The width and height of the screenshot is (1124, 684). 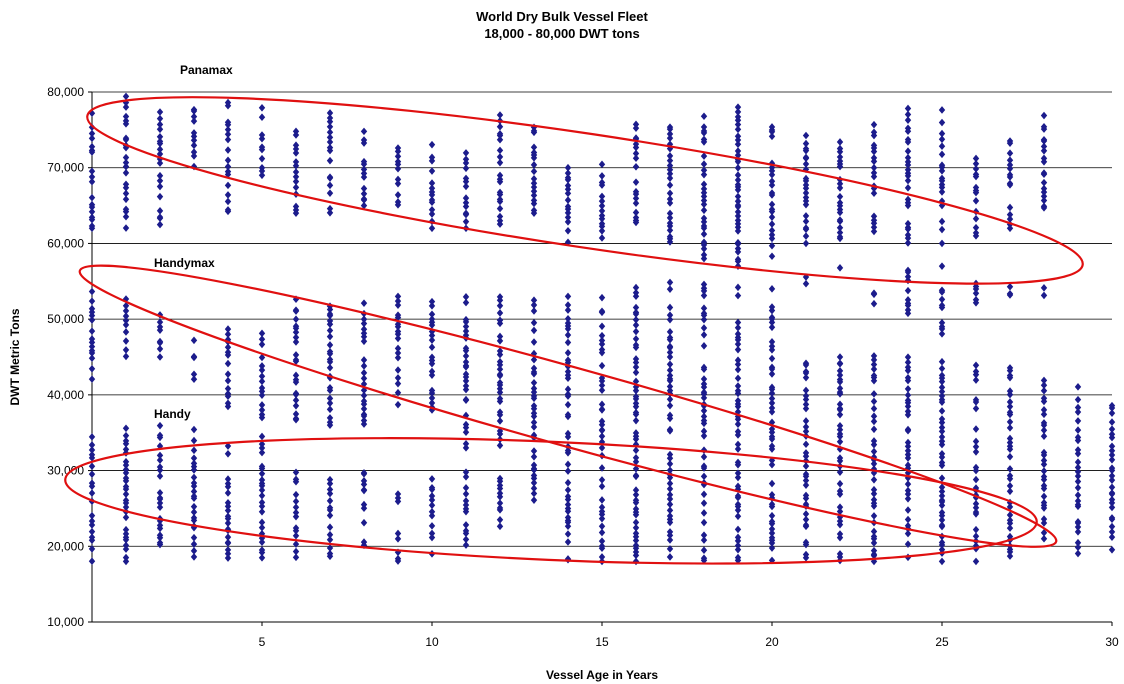 I want to click on x-tick-label: 10, so click(x=432, y=642).